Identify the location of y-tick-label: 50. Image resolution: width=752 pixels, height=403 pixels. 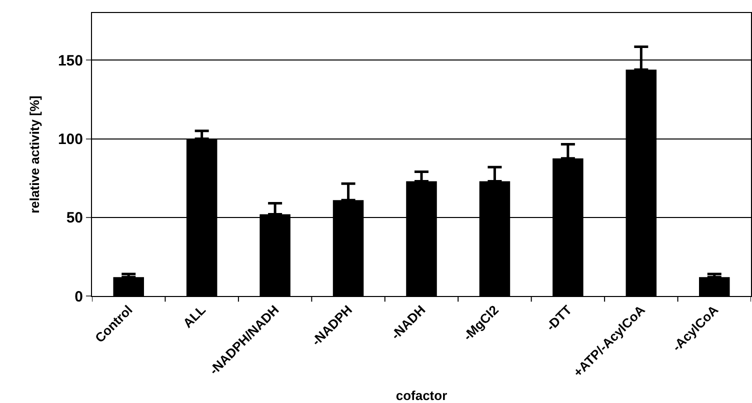
(74, 218).